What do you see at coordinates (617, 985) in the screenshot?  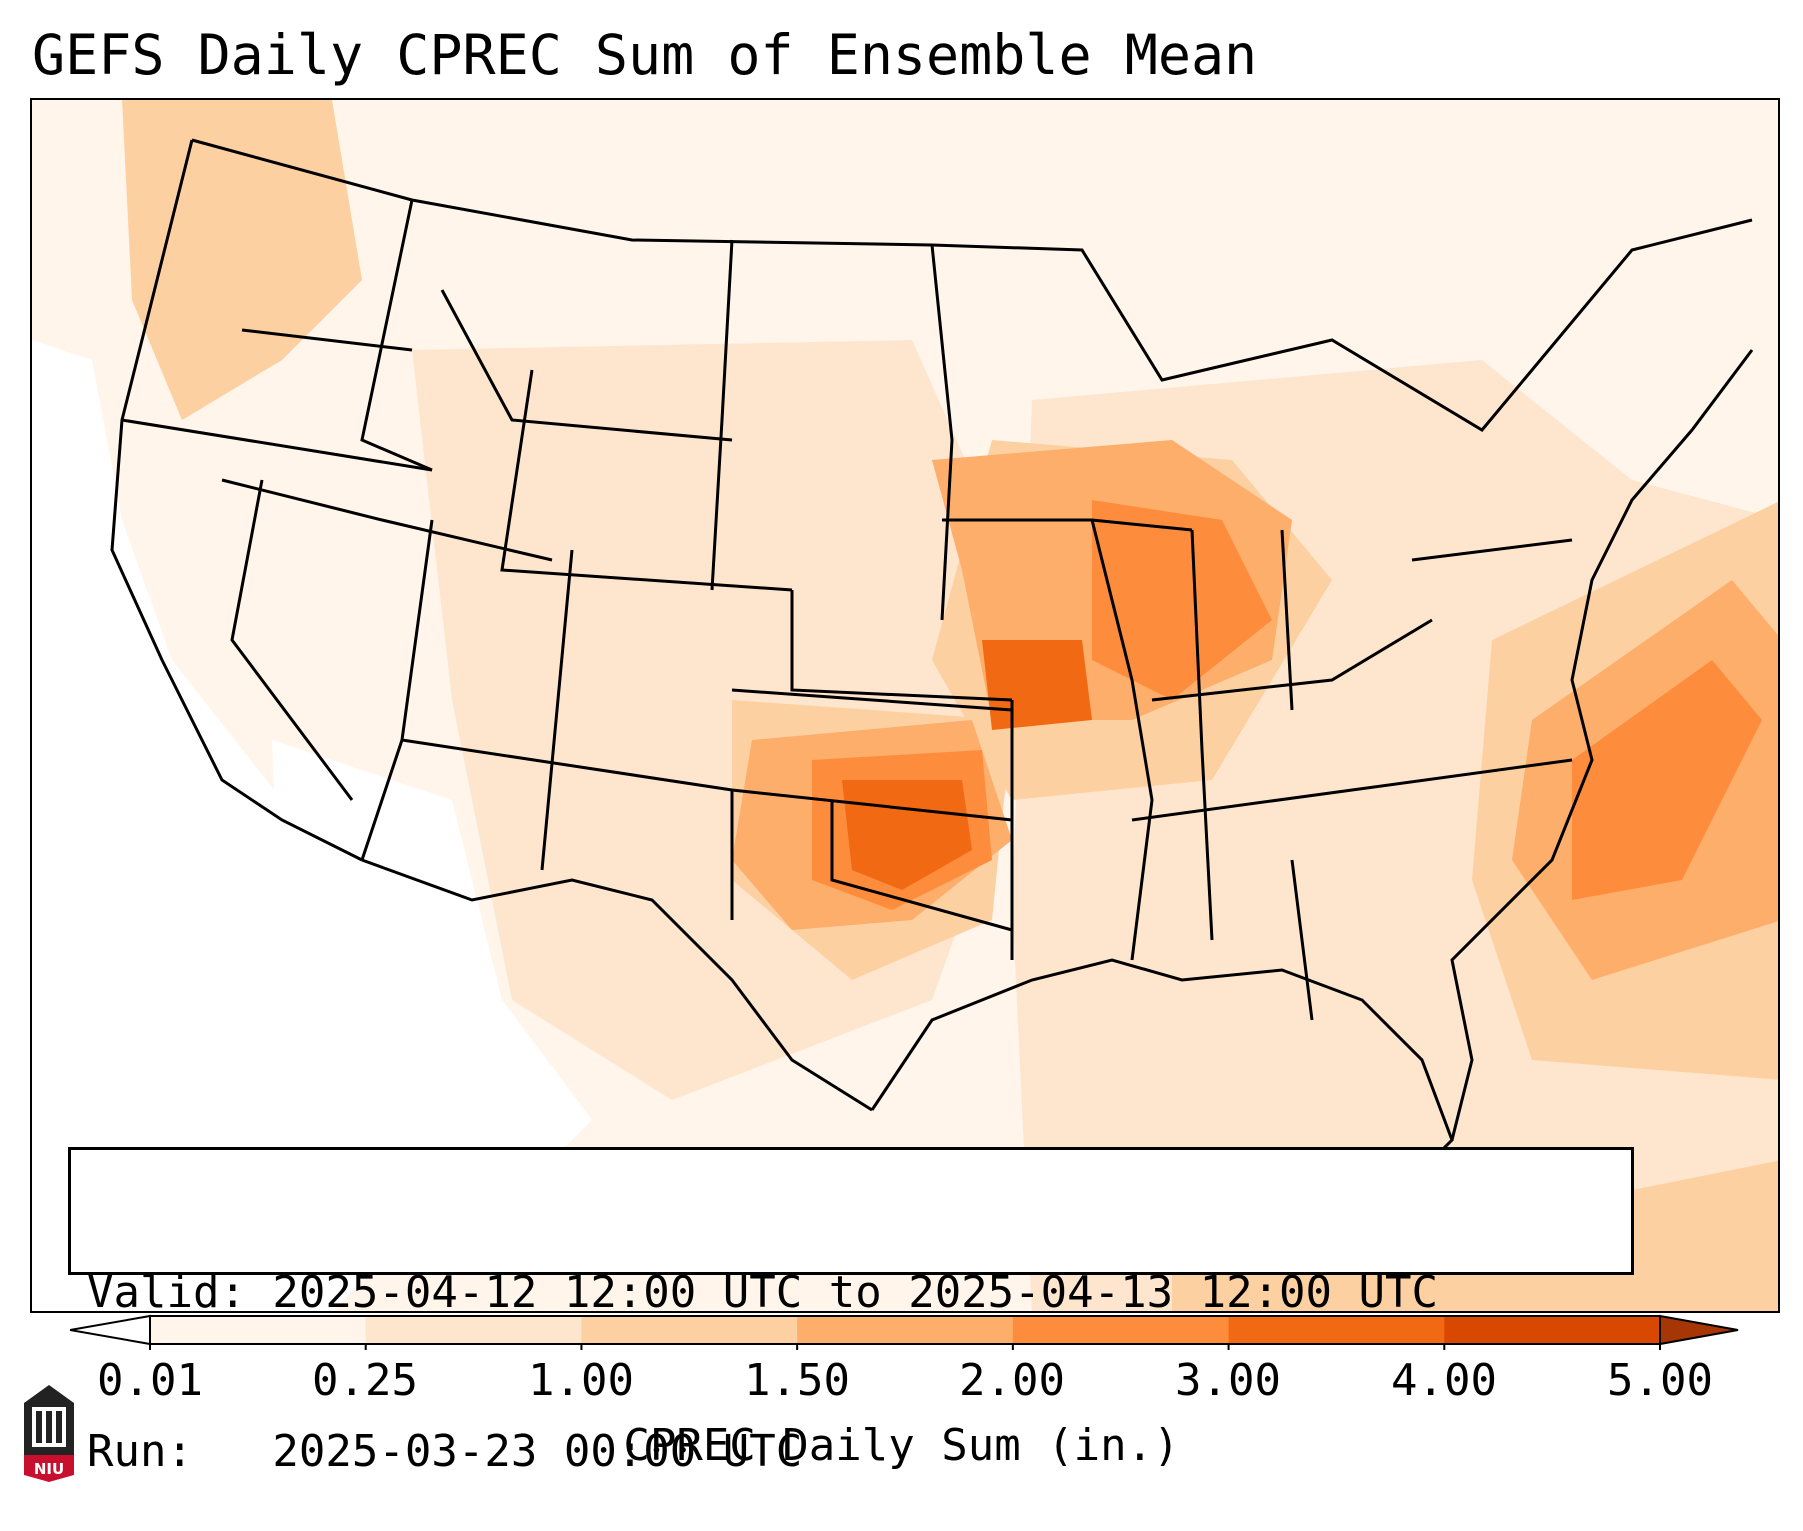 I see `us-mexico-border` at bounding box center [617, 985].